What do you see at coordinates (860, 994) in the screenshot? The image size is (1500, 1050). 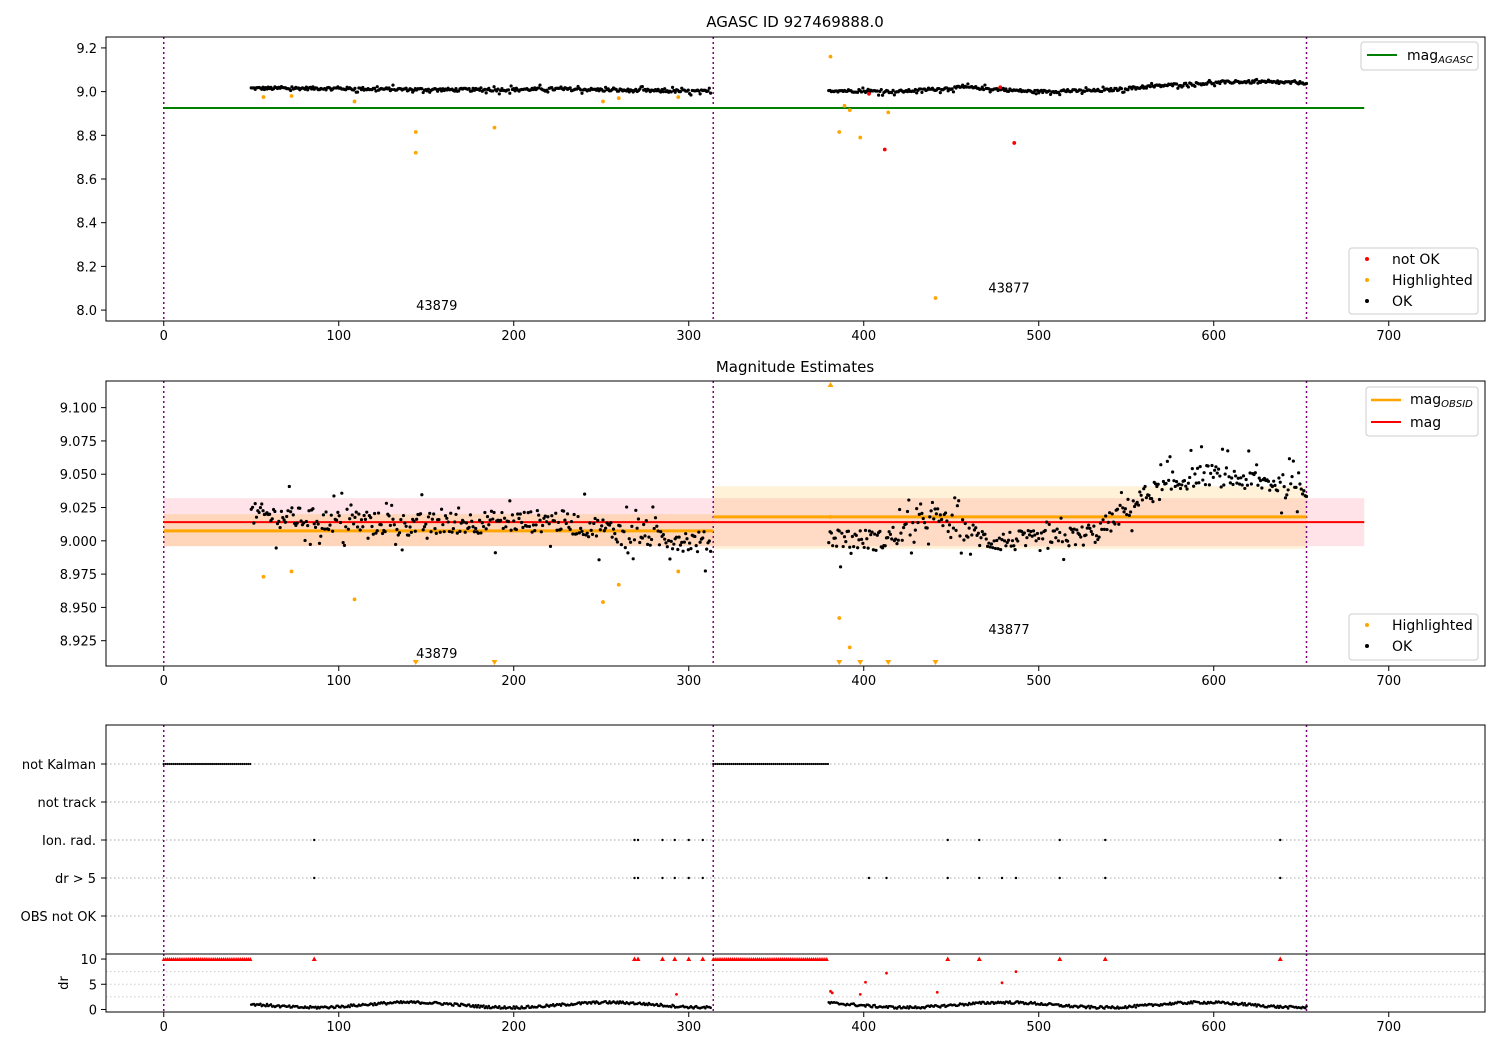 I see `dr-not-ok-point` at bounding box center [860, 994].